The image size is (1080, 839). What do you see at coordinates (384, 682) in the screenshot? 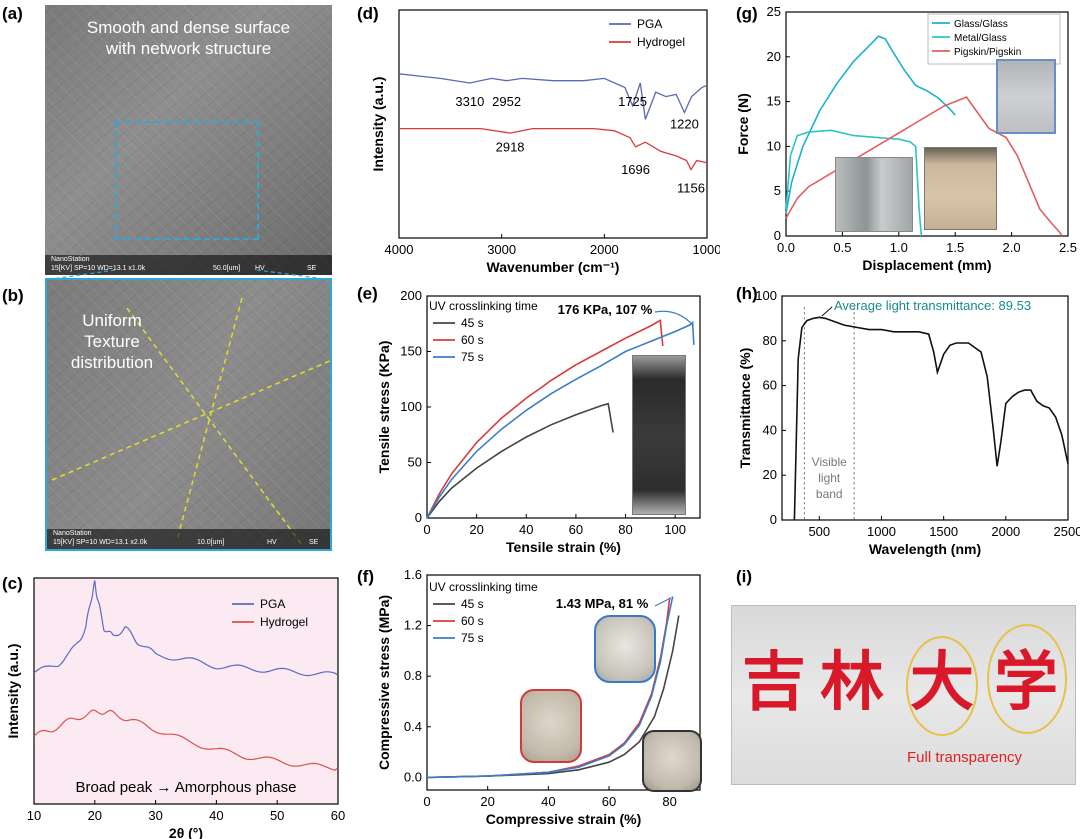
I see `f-ylabel: Compressive stress (MPa)` at bounding box center [384, 682].